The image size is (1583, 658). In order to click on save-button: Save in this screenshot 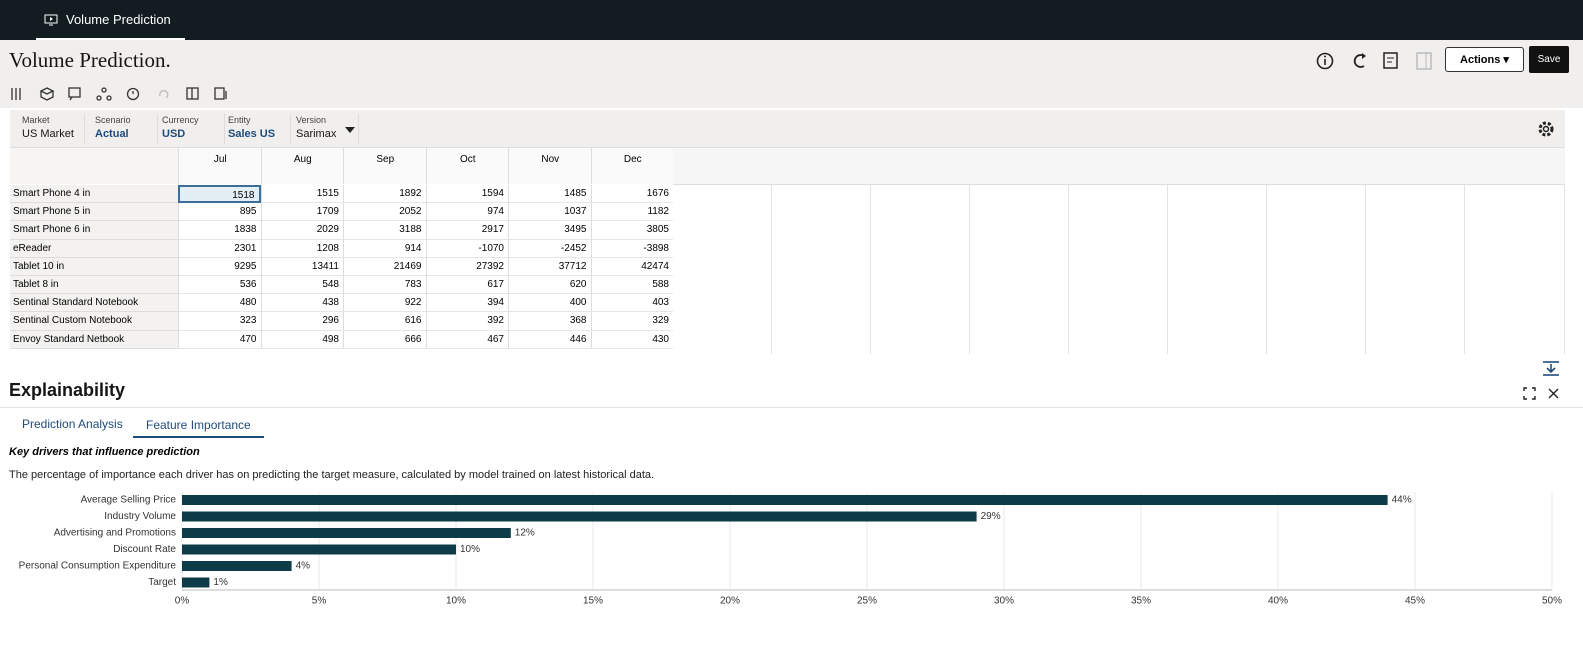, I will do `click(1549, 59)`.